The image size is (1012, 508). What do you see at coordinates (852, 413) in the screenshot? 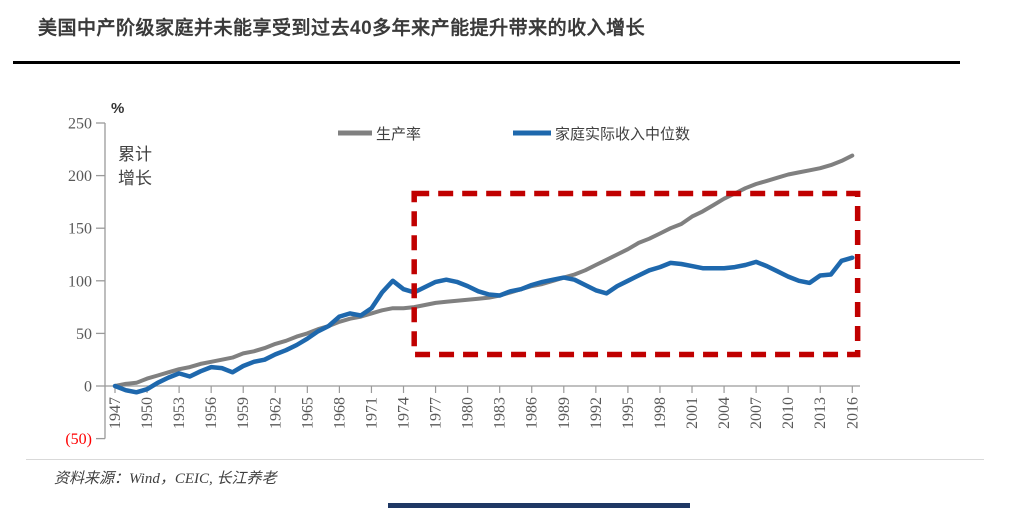
I see `x-tick-label: 2016` at bounding box center [852, 413].